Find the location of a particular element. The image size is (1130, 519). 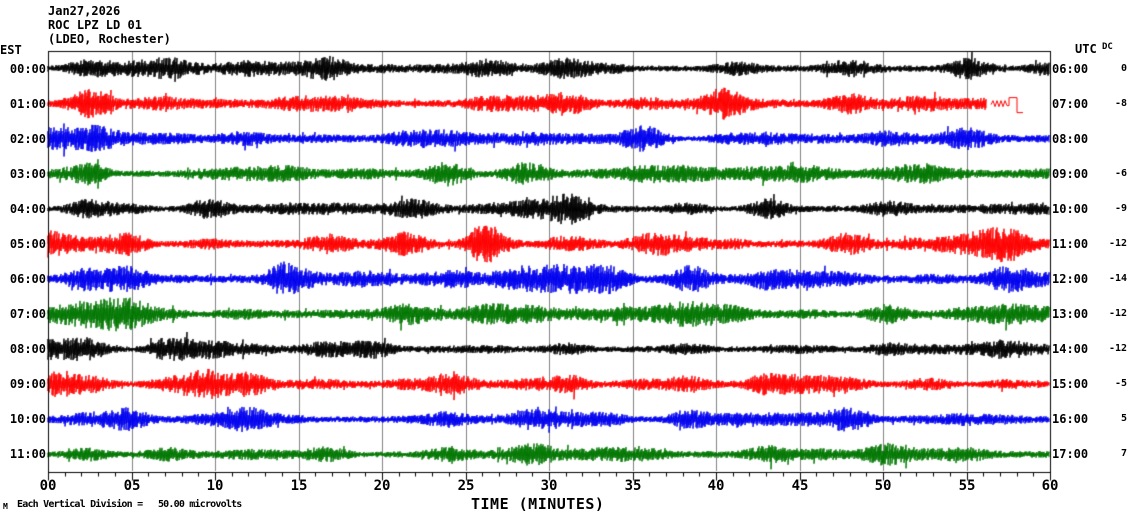

est-time-label: 05:00 is located at coordinates (27, 244).